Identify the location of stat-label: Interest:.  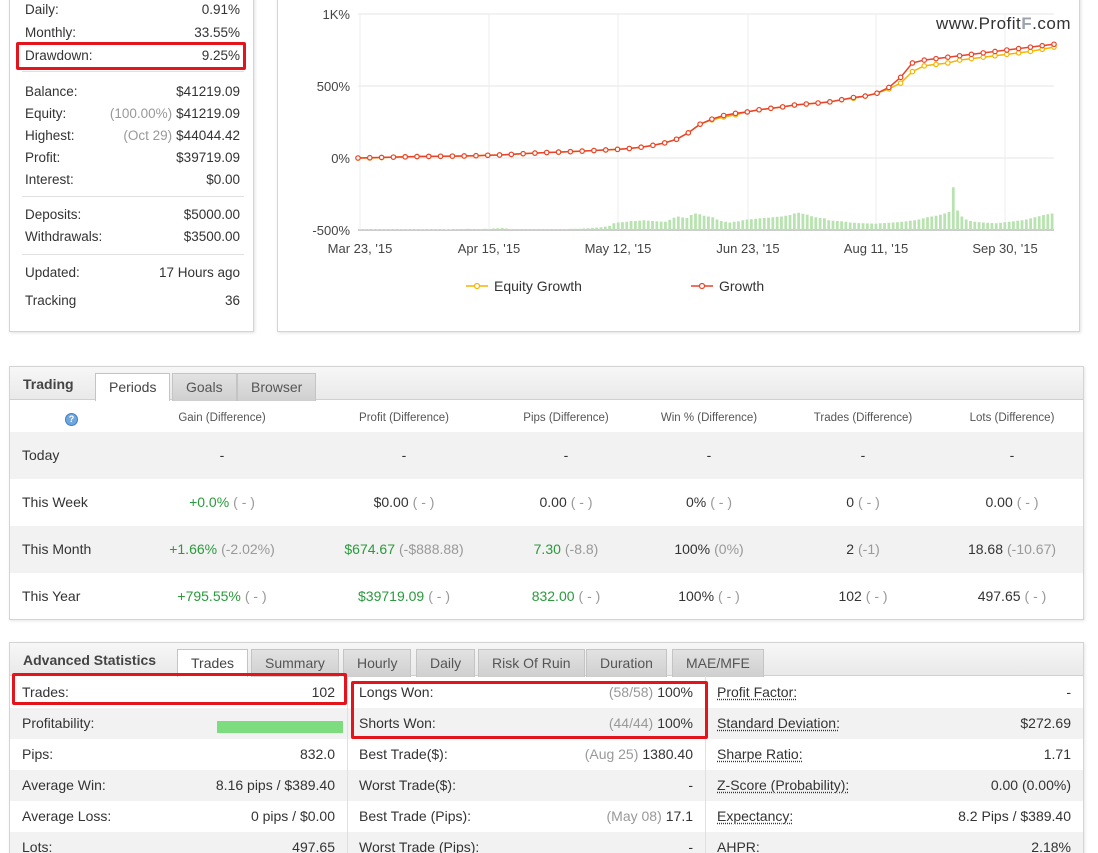
(49, 180).